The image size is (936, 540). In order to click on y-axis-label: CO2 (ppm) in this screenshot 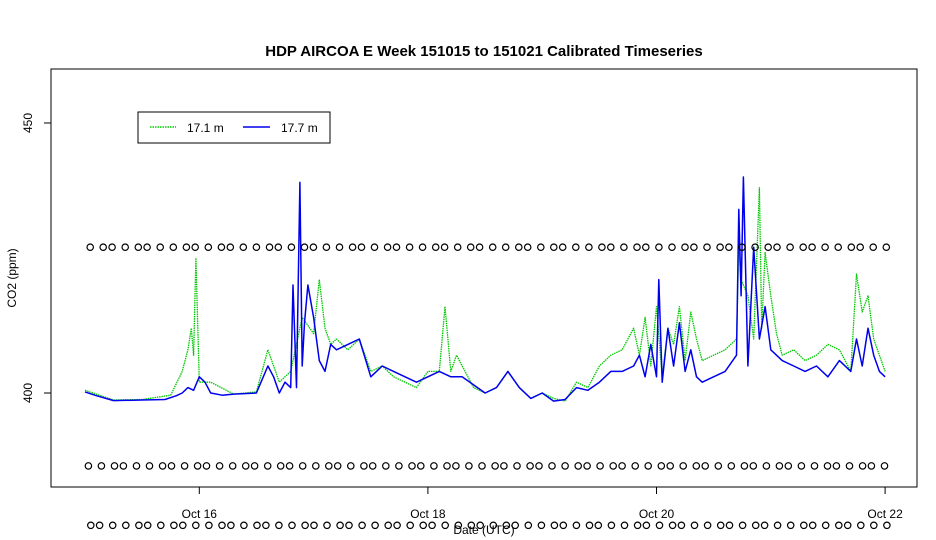, I will do `click(12, 277)`.